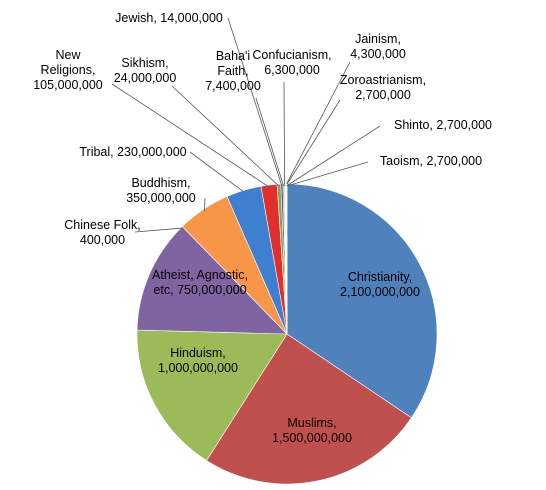  I want to click on label-category: Atheist, Agnostic, etc,, so click(200, 282).